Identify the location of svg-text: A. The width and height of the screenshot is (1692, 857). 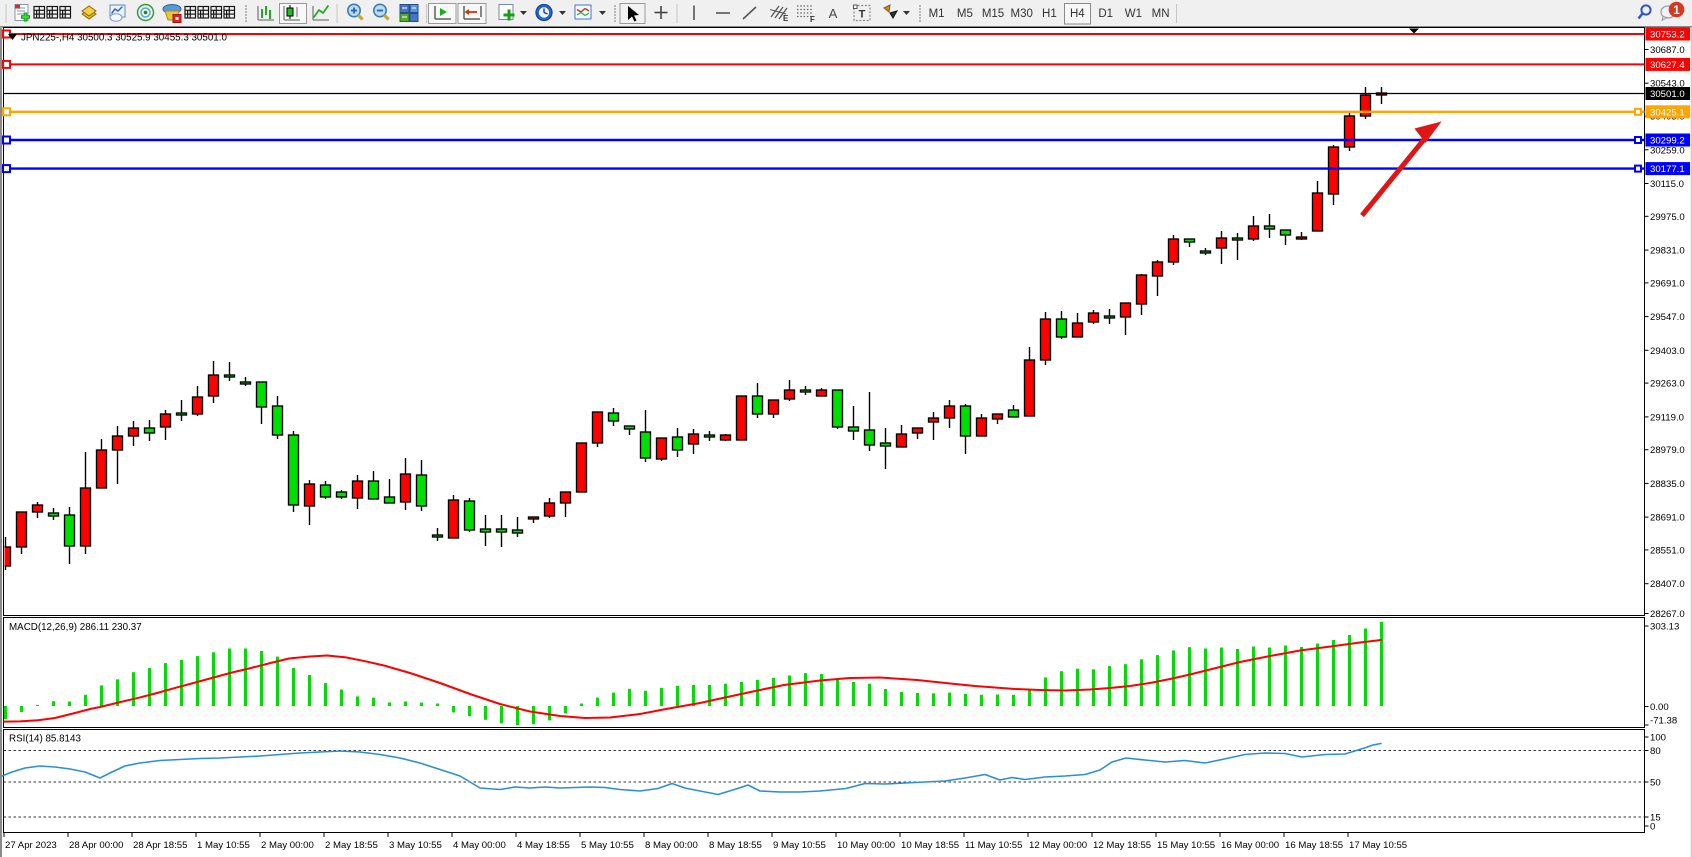
(833, 13).